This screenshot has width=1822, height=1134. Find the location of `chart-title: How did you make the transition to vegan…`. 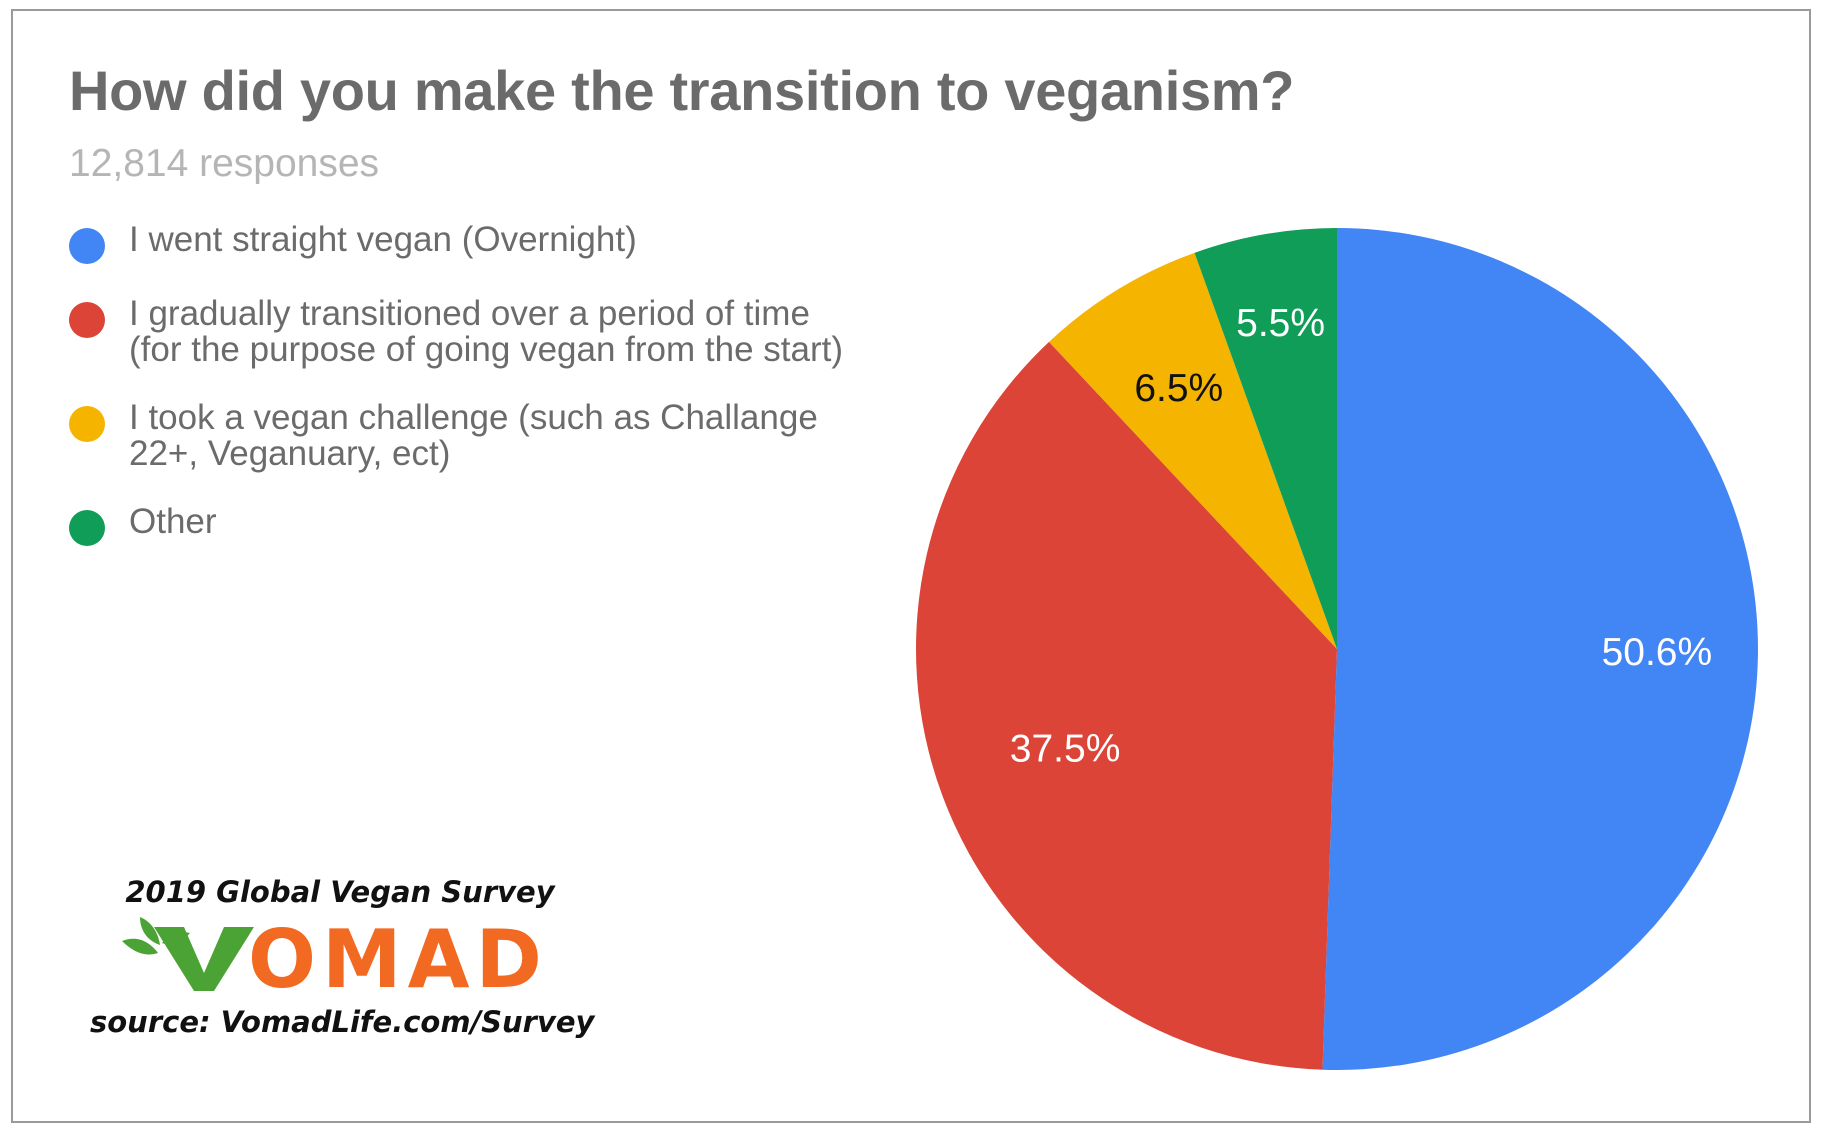

chart-title: How did you make the transition to vegan… is located at coordinates (682, 90).